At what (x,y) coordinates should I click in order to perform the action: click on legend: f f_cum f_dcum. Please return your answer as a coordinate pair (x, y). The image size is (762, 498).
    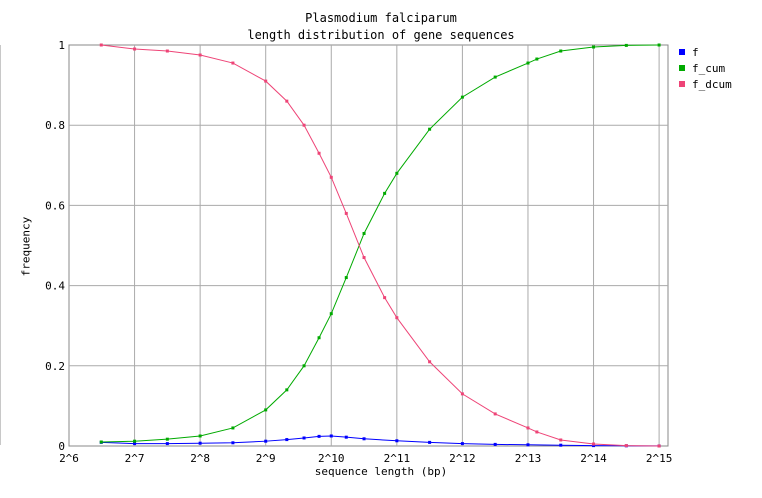
    Looking at the image, I should click on (705, 68).